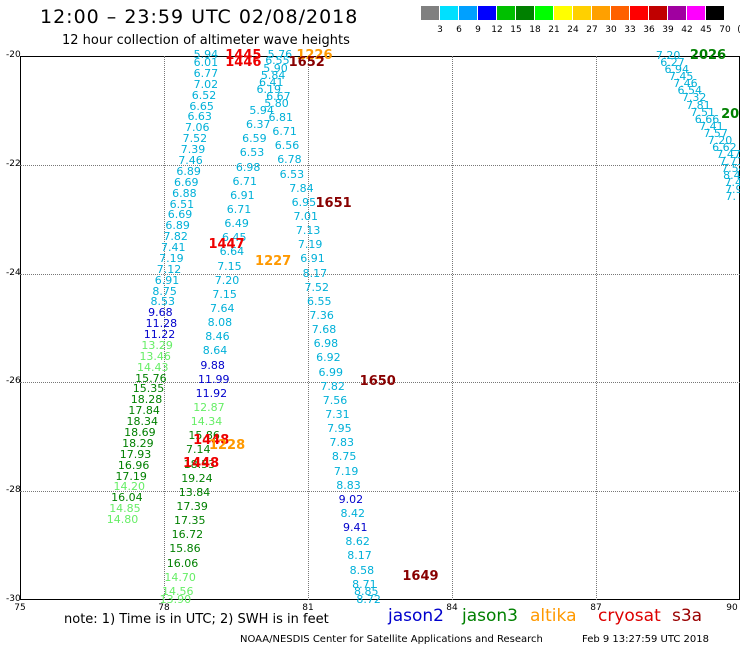  What do you see at coordinates (199, 464) in the screenshot?
I see `wave-height-value: 18.53` at bounding box center [199, 464].